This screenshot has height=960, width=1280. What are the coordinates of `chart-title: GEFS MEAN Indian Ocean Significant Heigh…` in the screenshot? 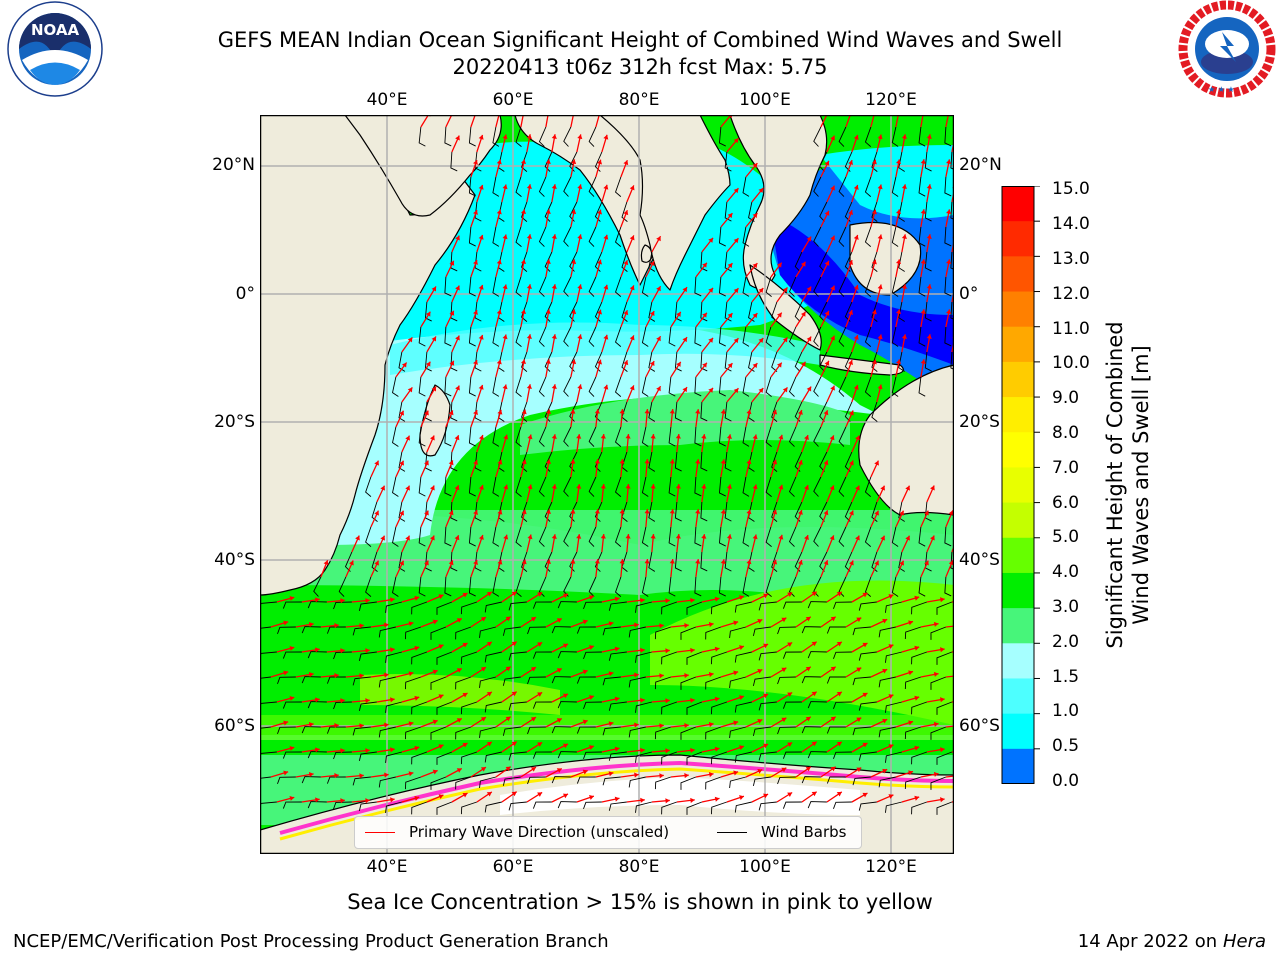 It's located at (640, 40).